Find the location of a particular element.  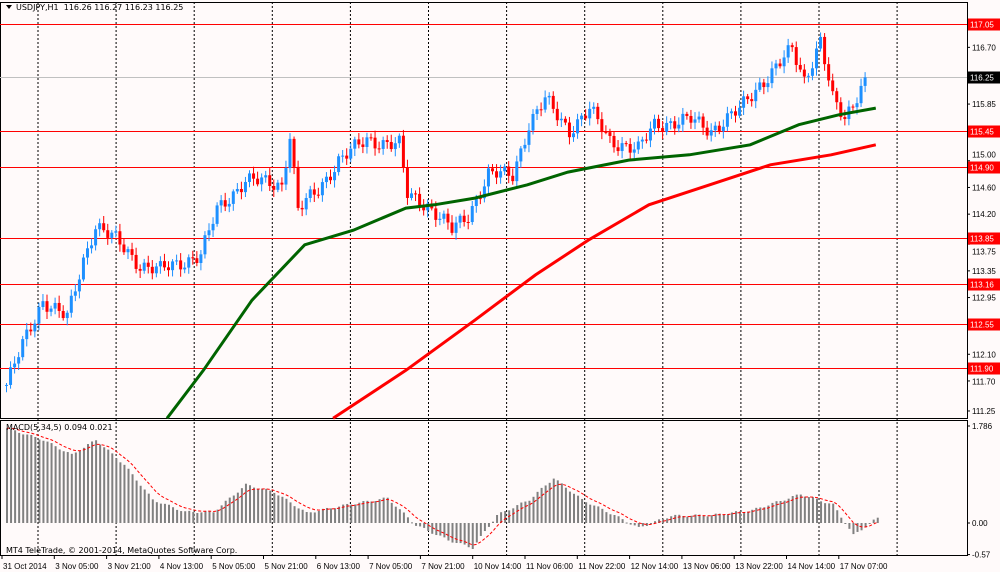

macd-tick-label: 0.00 is located at coordinates (980, 523).